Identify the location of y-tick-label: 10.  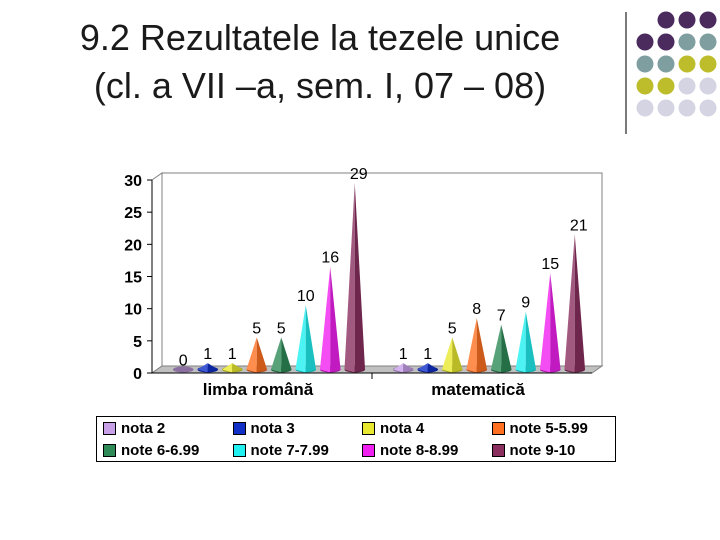
(133, 310).